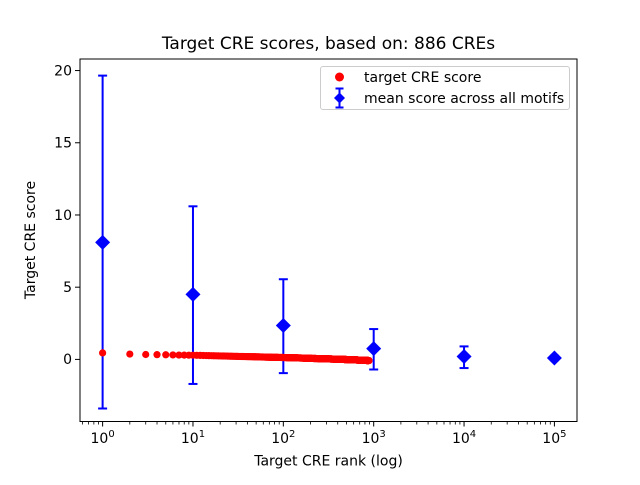 The height and width of the screenshot is (485, 640). I want to click on target-score-series, so click(236, 357).